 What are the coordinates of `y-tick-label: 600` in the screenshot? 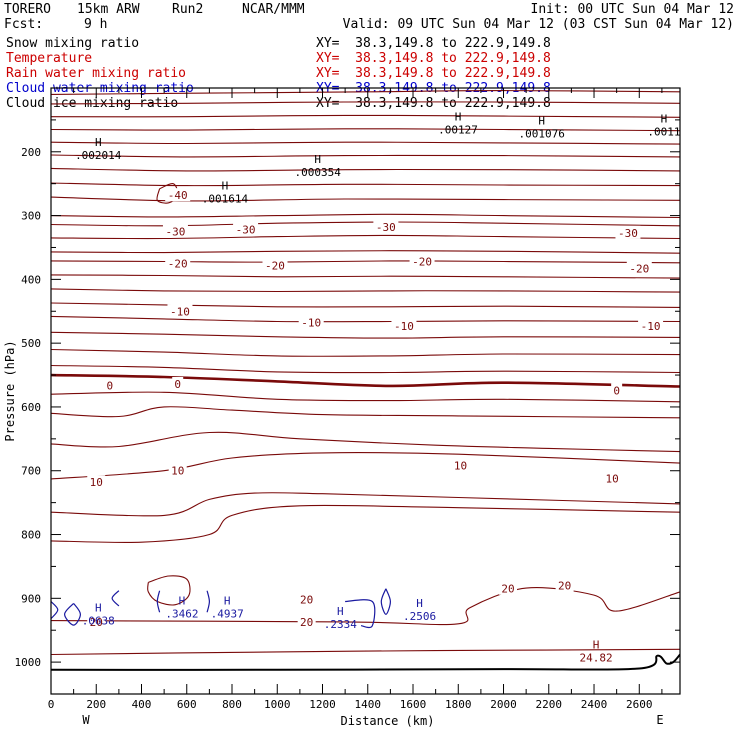 It's located at (31, 407).